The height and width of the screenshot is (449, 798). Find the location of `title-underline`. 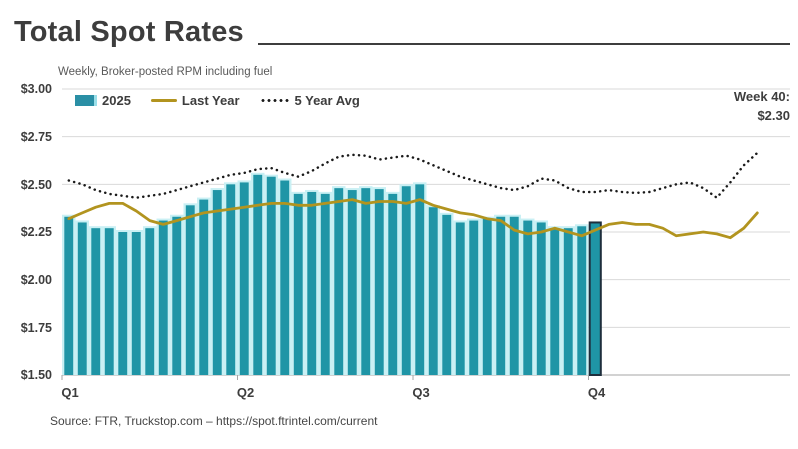

title-underline is located at coordinates (524, 44).